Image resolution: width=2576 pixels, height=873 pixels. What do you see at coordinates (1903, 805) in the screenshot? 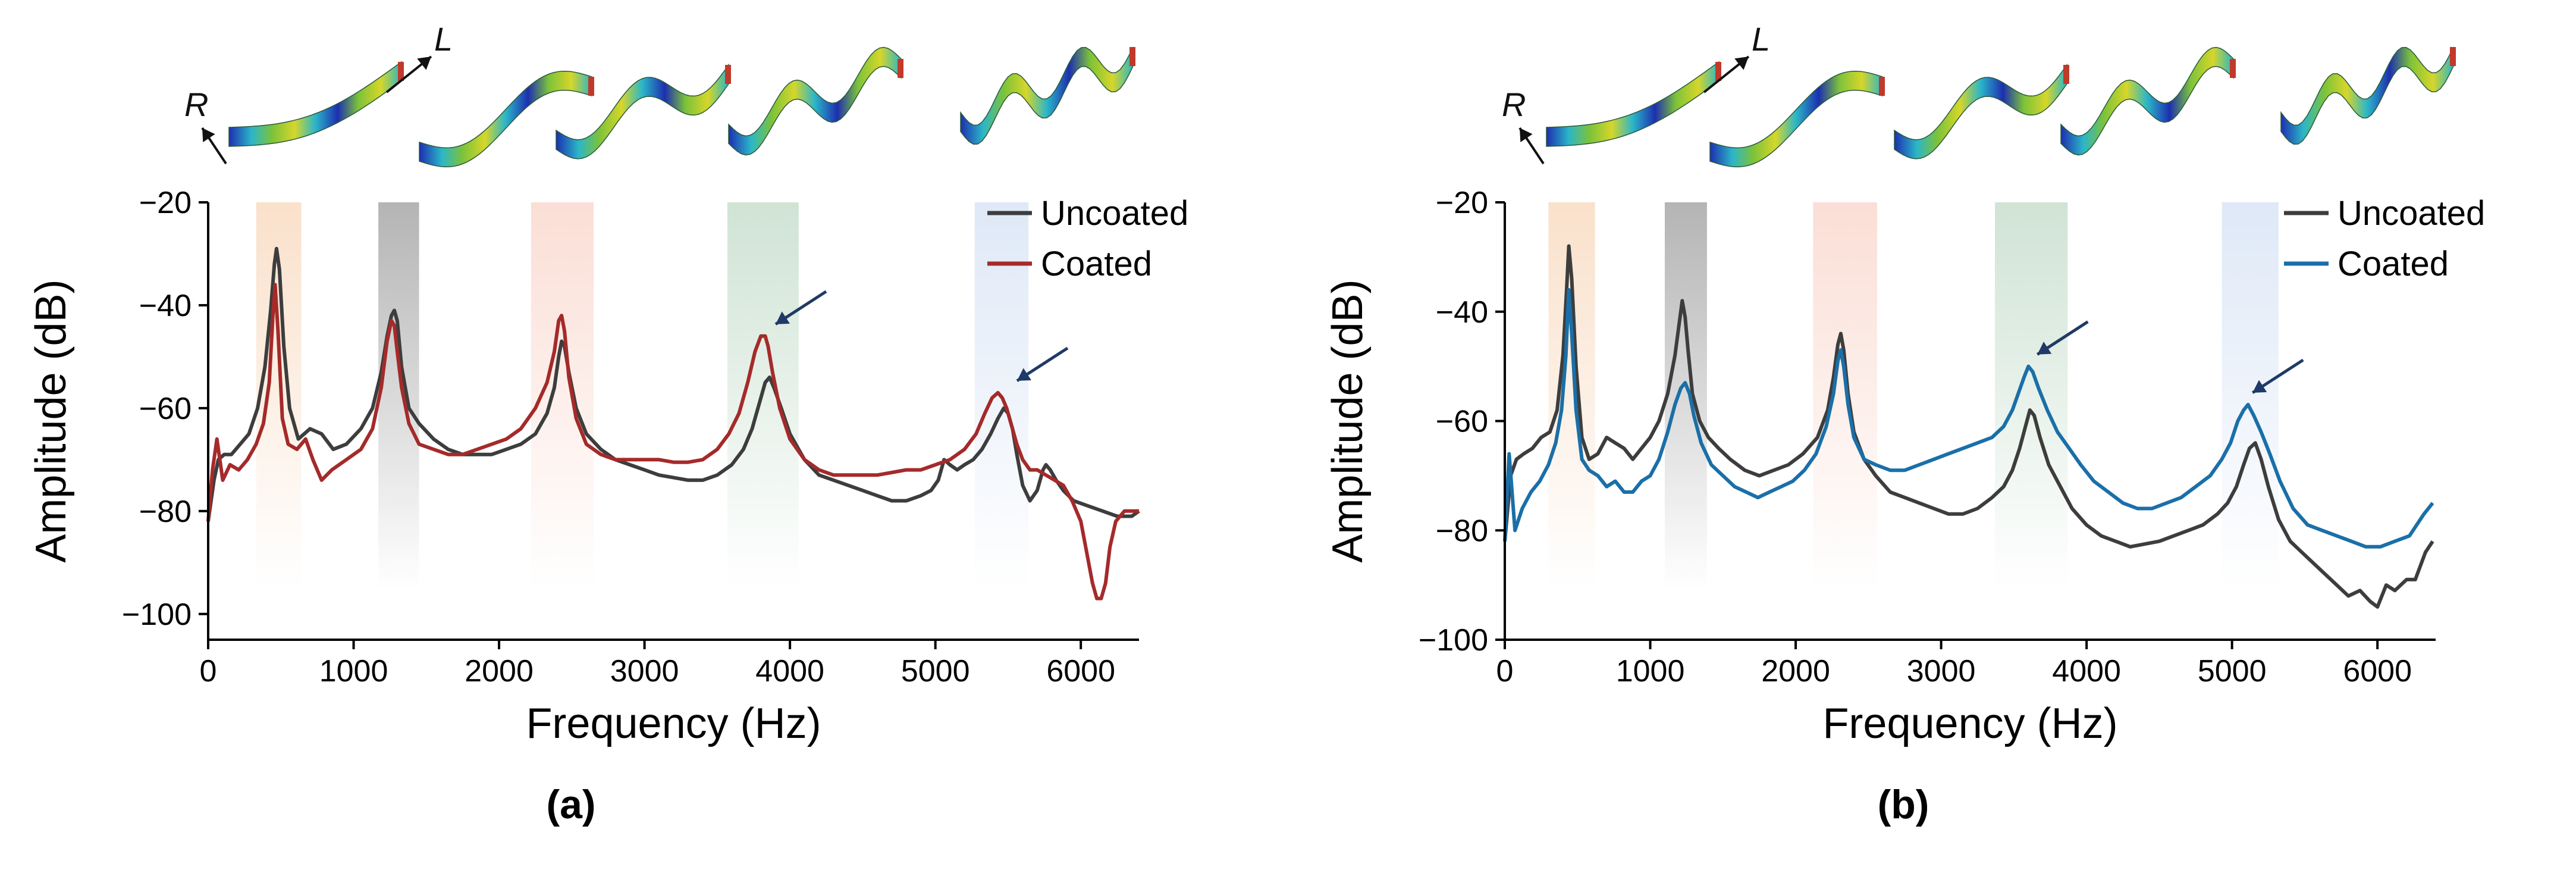
I see `panel-caption: (b)` at bounding box center [1903, 805].